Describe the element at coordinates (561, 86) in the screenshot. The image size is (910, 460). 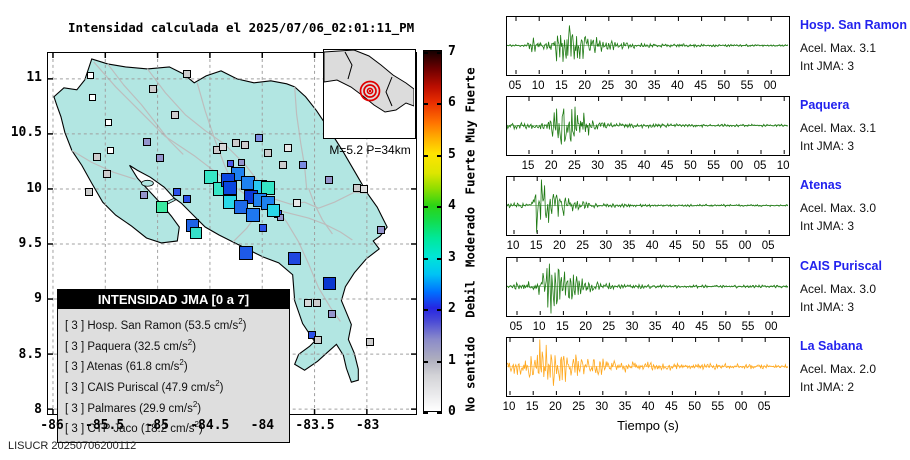
I see `time-tick-label: 15` at that location.